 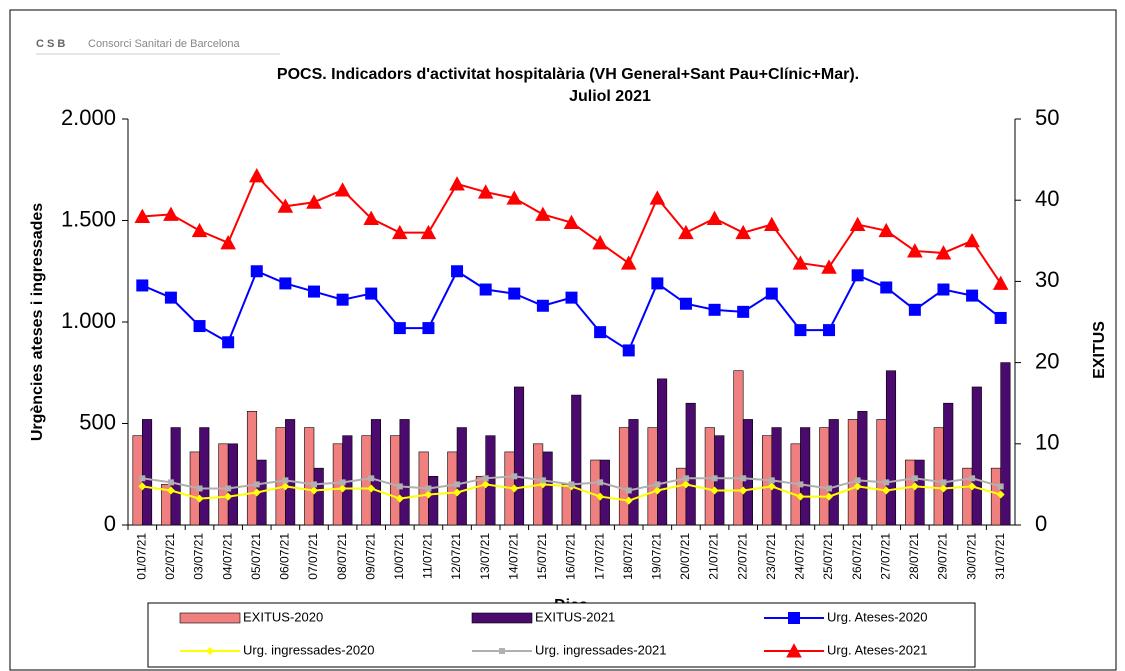 I want to click on x-tick-label: 20/07/21, so click(x=685, y=556).